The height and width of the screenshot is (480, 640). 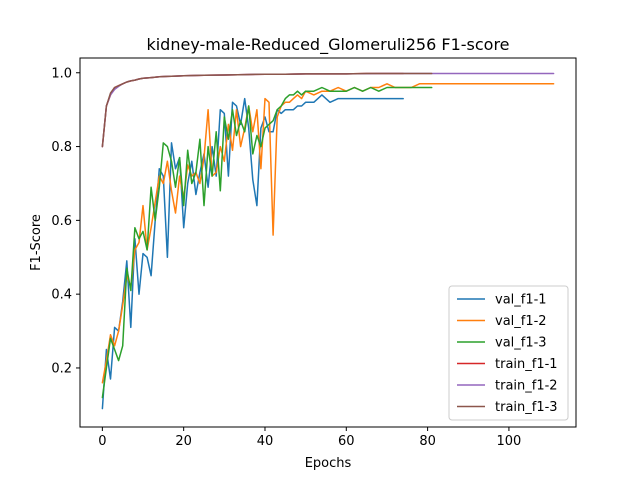 I want to click on x-axis: 0 20 40 60 80 100, so click(x=309, y=438).